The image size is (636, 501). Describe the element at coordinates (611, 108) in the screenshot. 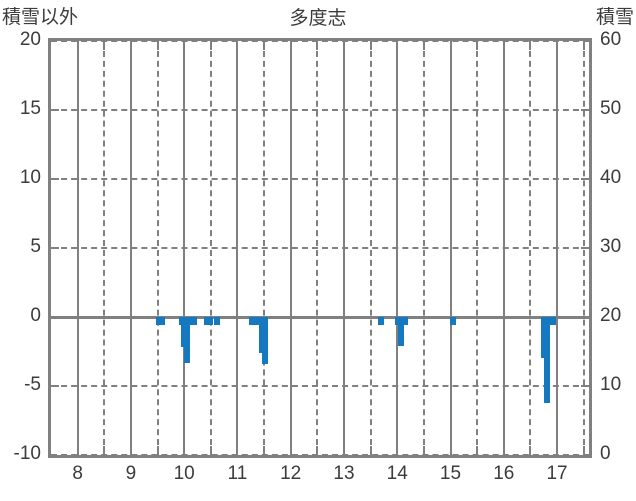

I see `right-axis-tick-label: 50` at that location.